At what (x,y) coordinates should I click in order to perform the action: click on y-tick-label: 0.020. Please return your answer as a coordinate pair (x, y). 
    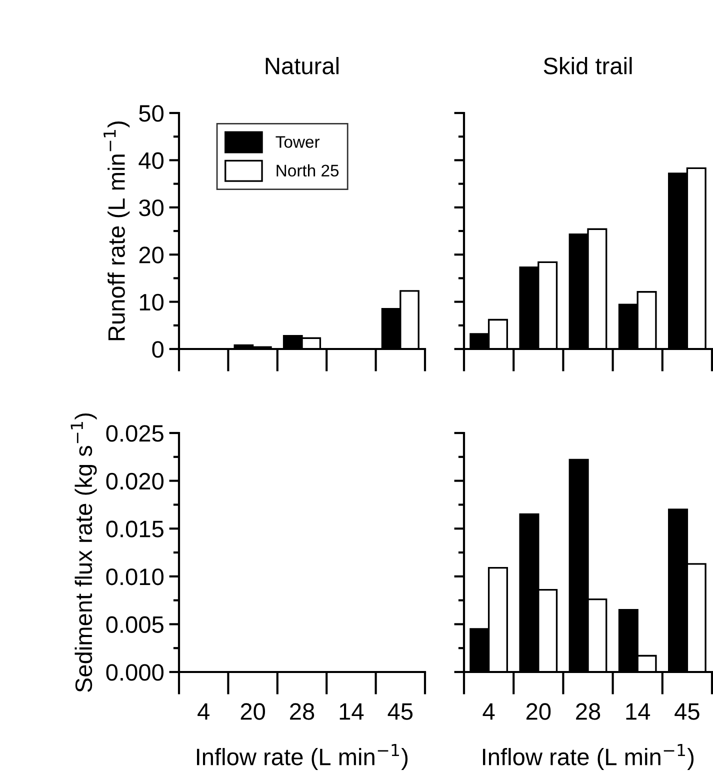
    Looking at the image, I should click on (135, 481).